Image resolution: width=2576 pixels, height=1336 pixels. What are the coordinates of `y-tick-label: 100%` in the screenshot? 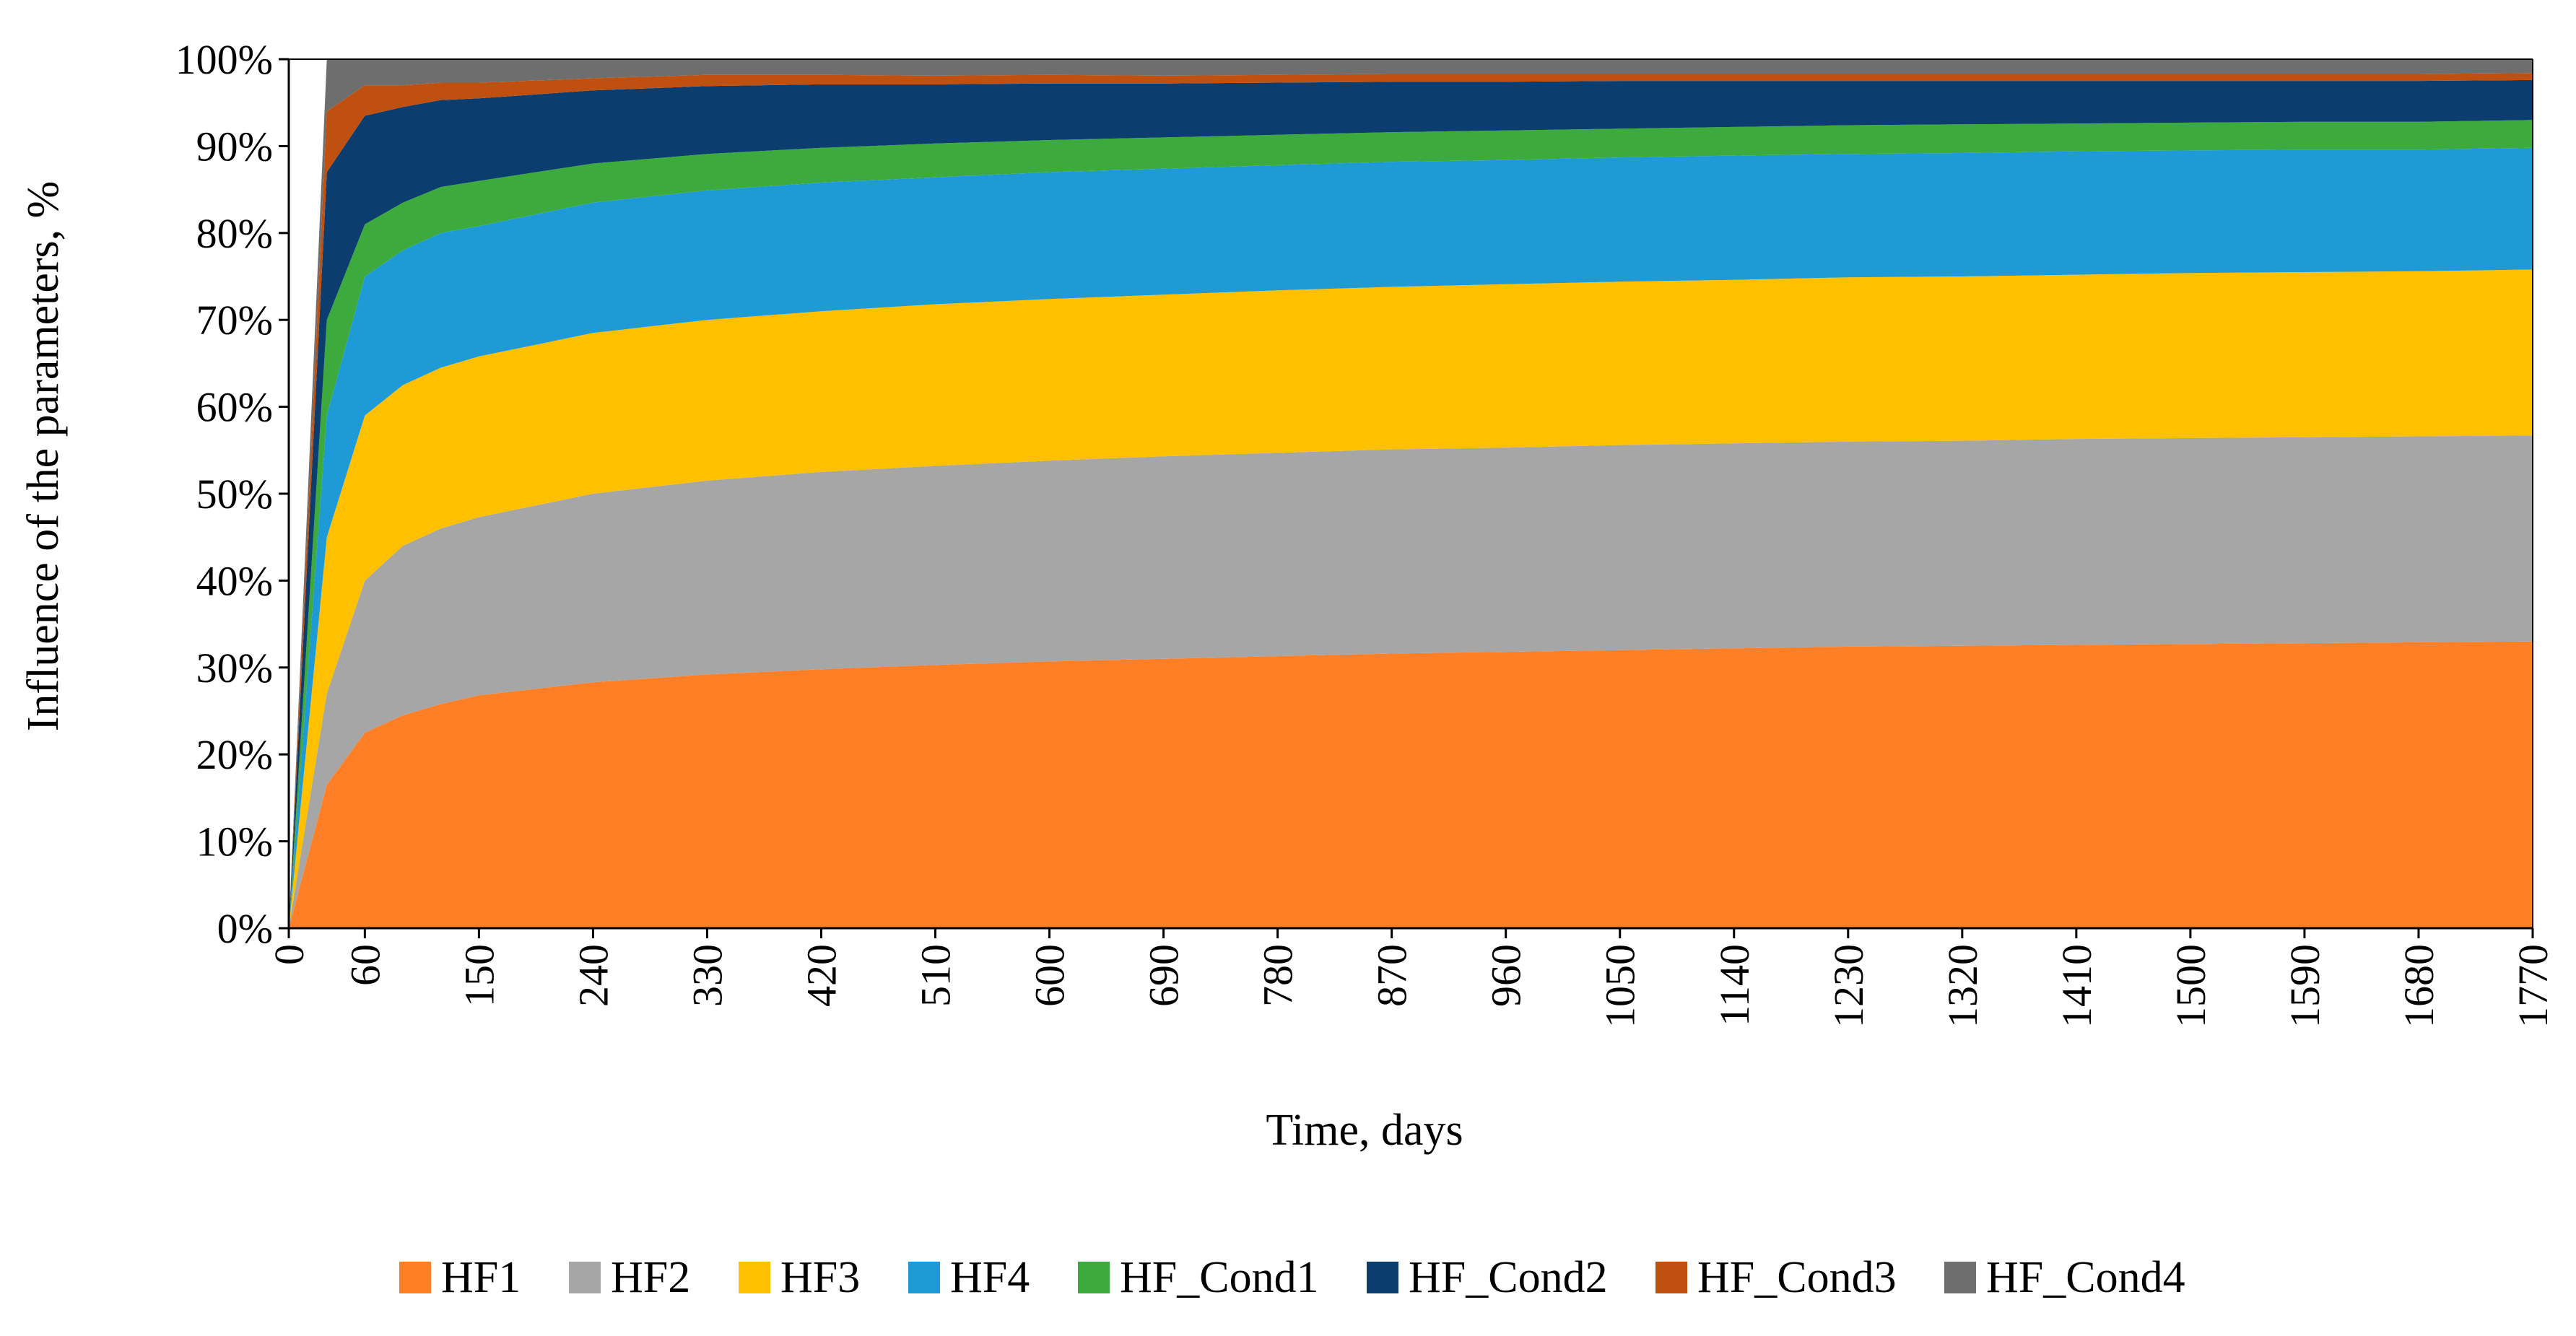 It's located at (224, 60).